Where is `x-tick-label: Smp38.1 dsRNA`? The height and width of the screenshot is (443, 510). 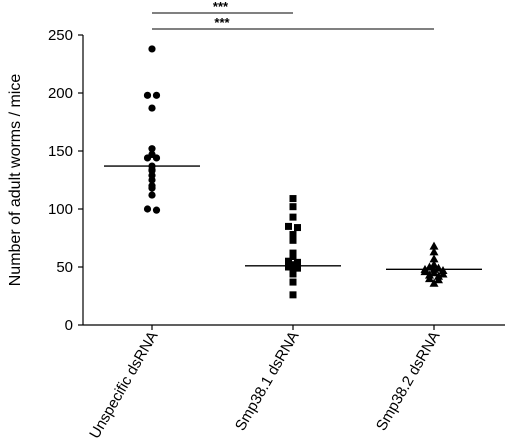
x-tick-label: Smp38.1 dsRNA is located at coordinates (267, 381).